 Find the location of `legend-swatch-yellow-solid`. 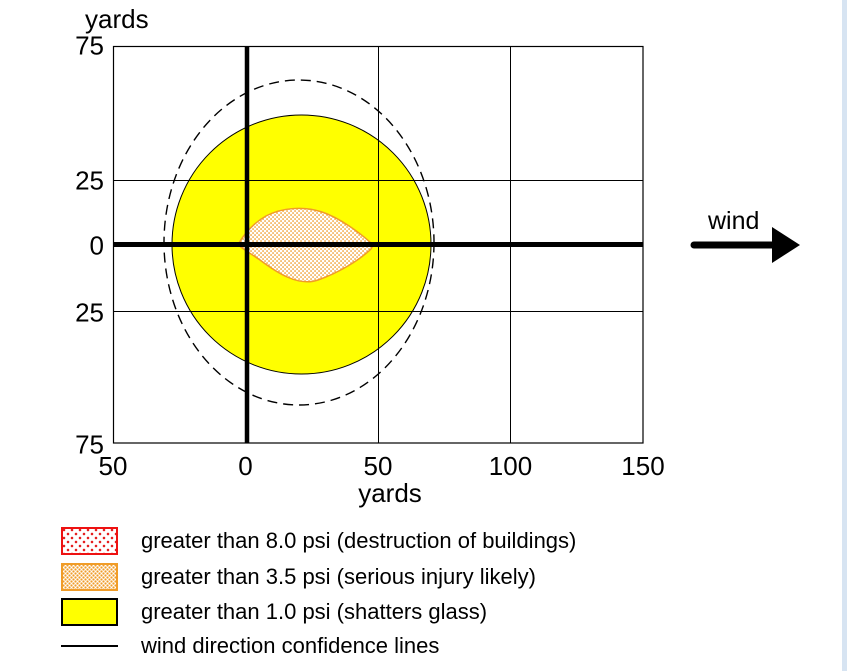

legend-swatch-yellow-solid is located at coordinates (89, 612).